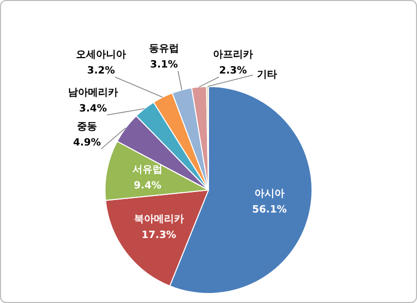 The width and height of the screenshot is (417, 303). What do you see at coordinates (147, 170) in the screenshot?
I see `slice-label: 서유럽` at bounding box center [147, 170].